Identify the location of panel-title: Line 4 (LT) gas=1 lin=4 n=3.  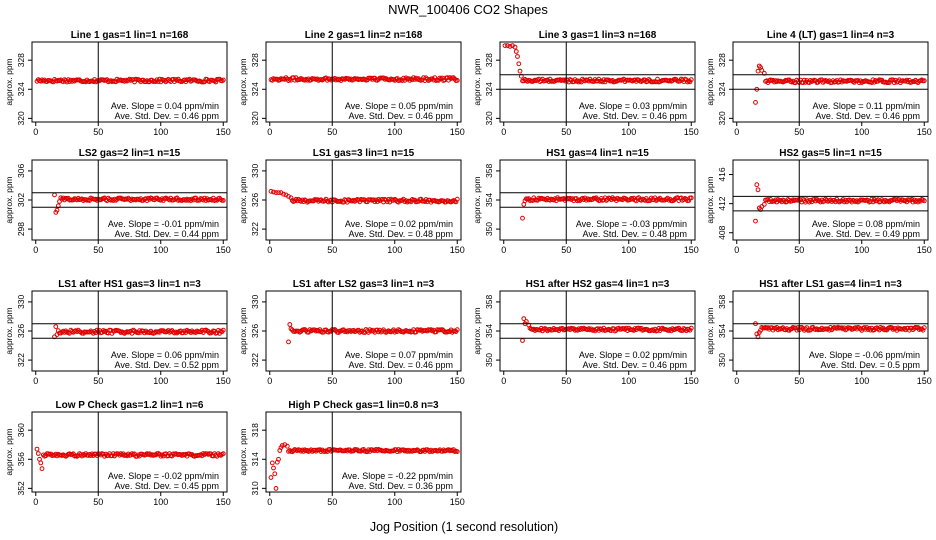
(831, 35).